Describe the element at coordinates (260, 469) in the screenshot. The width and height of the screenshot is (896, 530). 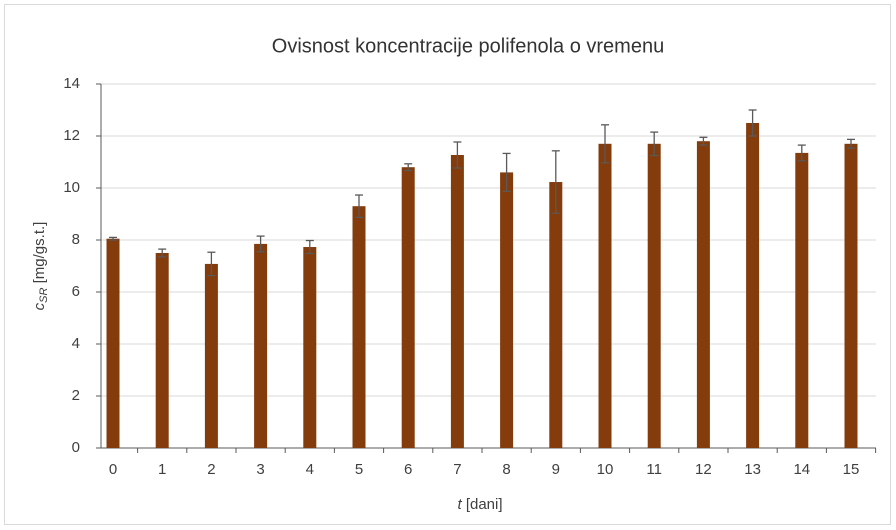
I see `x-tick-label: 3` at that location.